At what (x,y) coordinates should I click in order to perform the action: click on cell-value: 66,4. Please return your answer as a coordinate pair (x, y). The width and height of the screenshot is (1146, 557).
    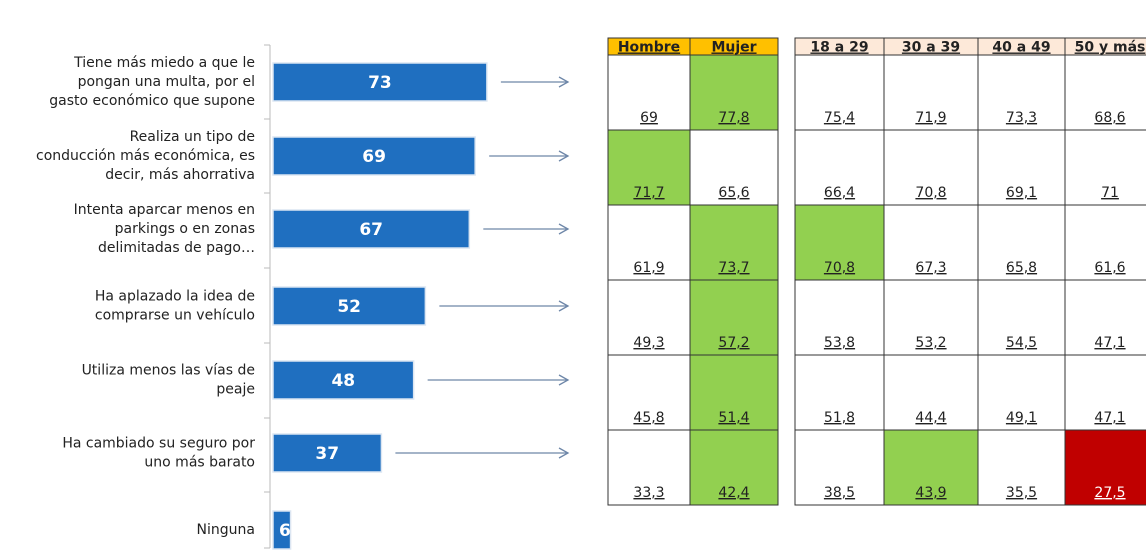
    Looking at the image, I should click on (839, 193).